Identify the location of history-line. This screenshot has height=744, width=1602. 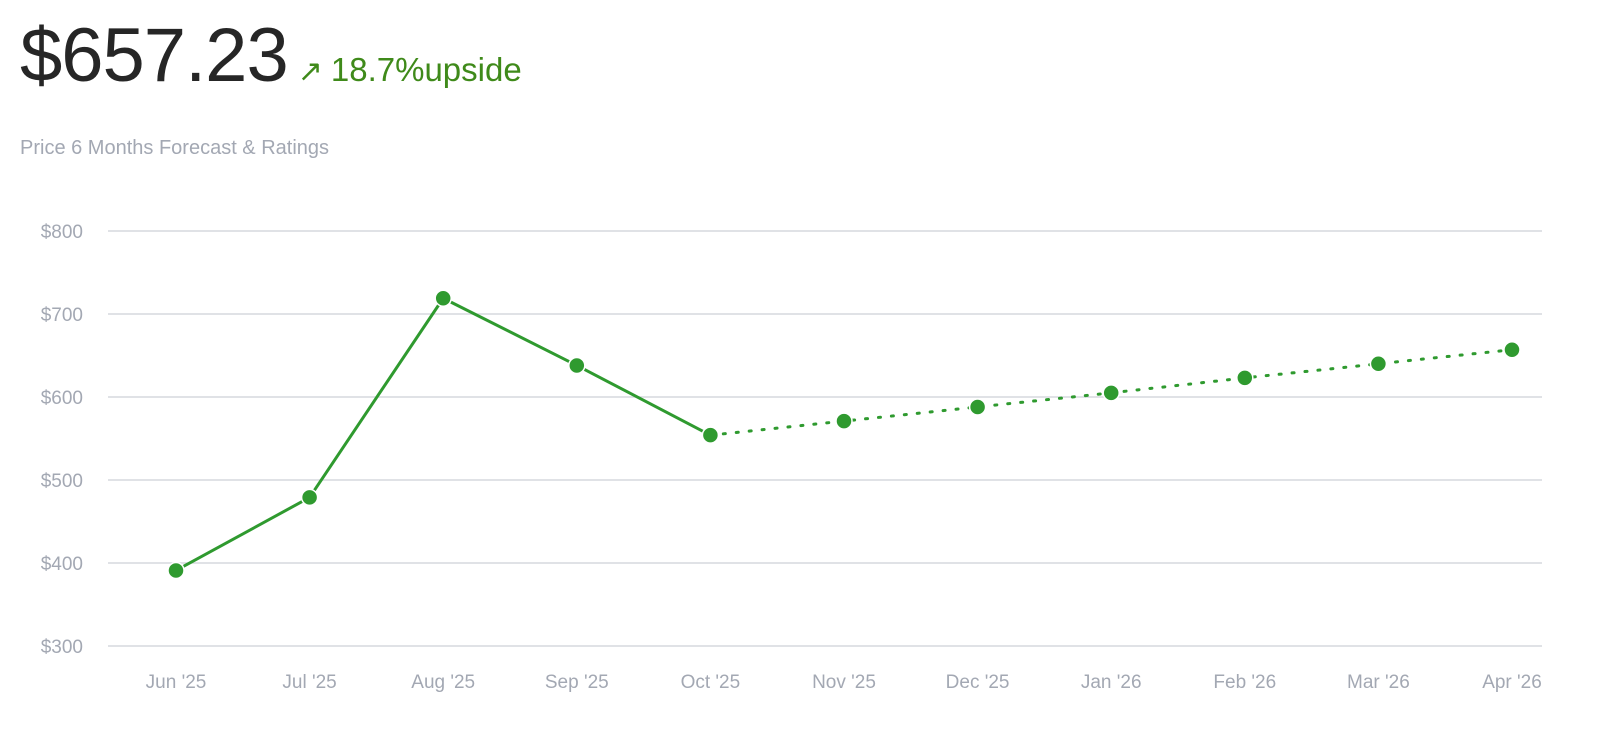
(443, 434).